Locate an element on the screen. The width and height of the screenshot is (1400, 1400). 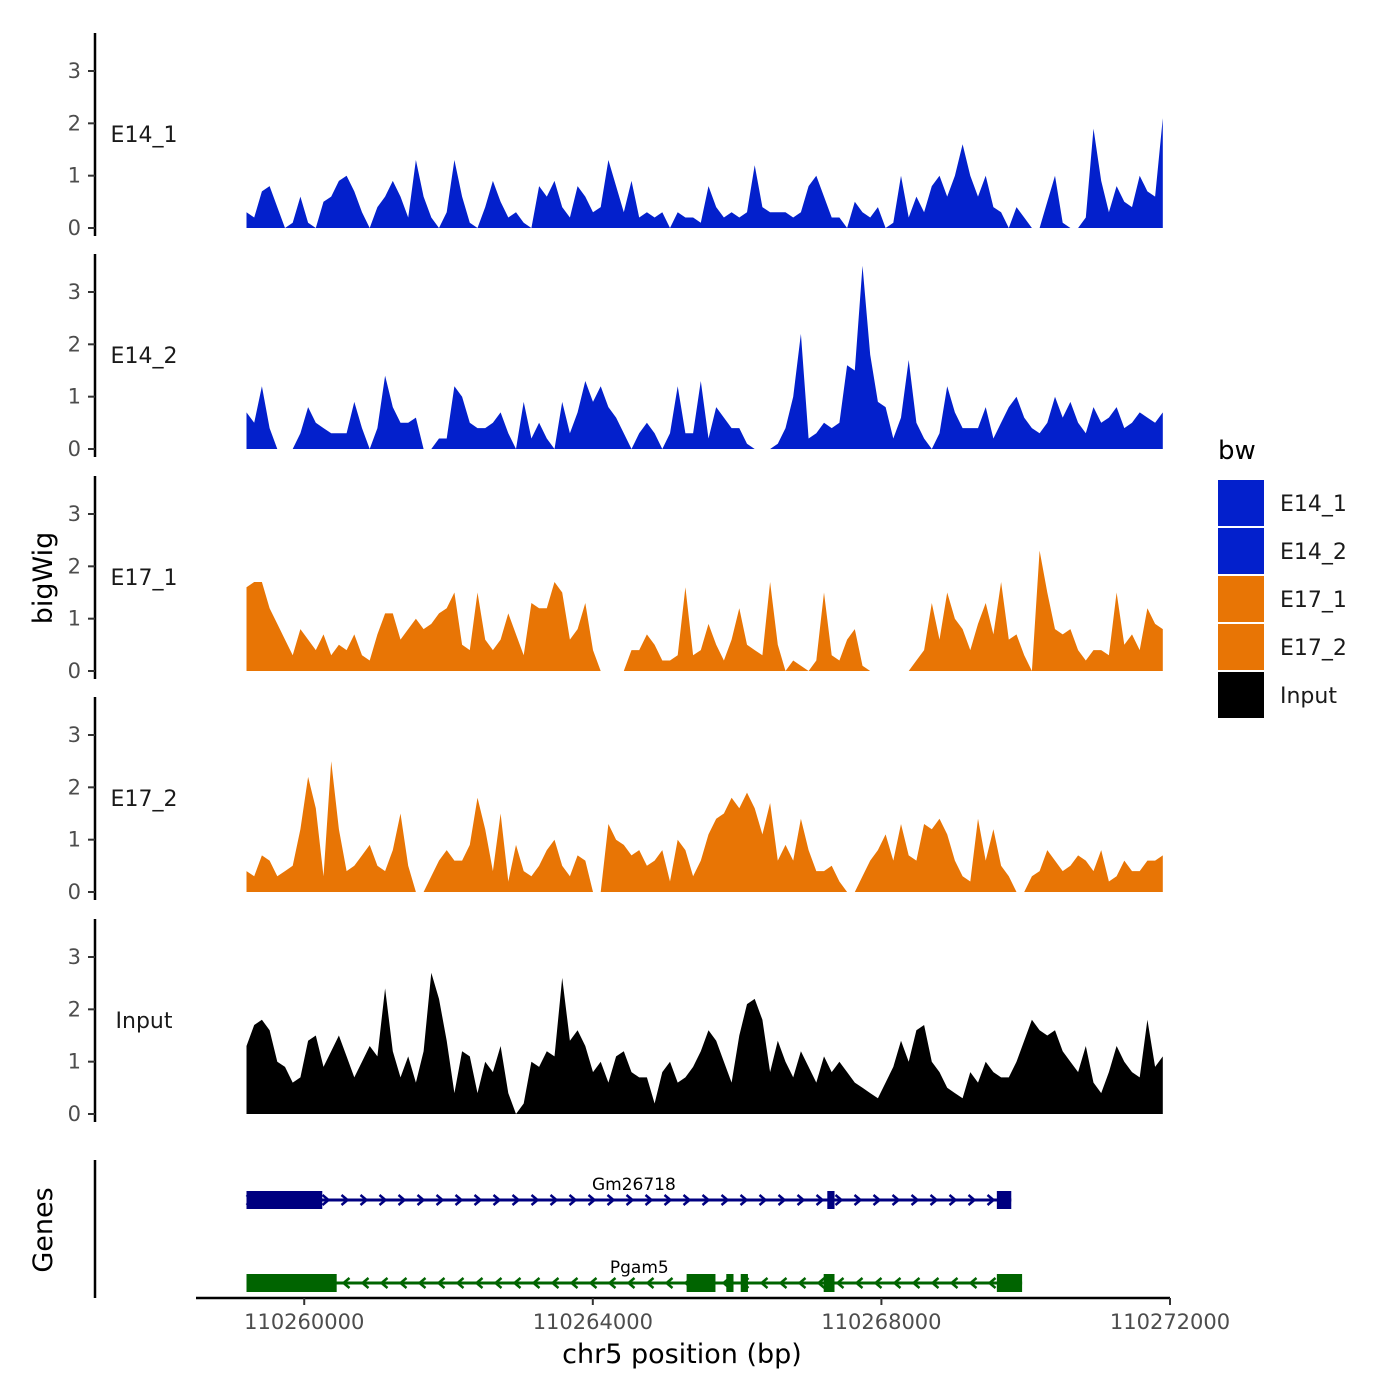
track-label: E17_2 is located at coordinates (144, 799).